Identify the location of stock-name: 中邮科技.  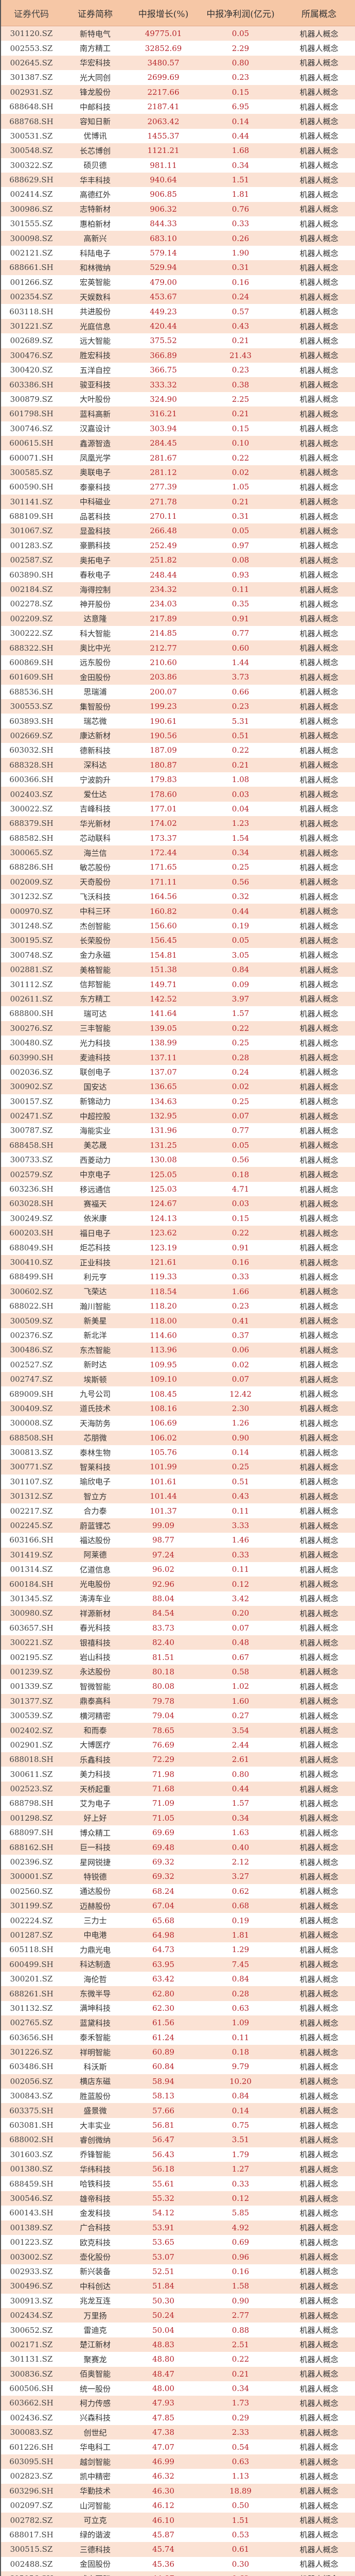
(95, 107).